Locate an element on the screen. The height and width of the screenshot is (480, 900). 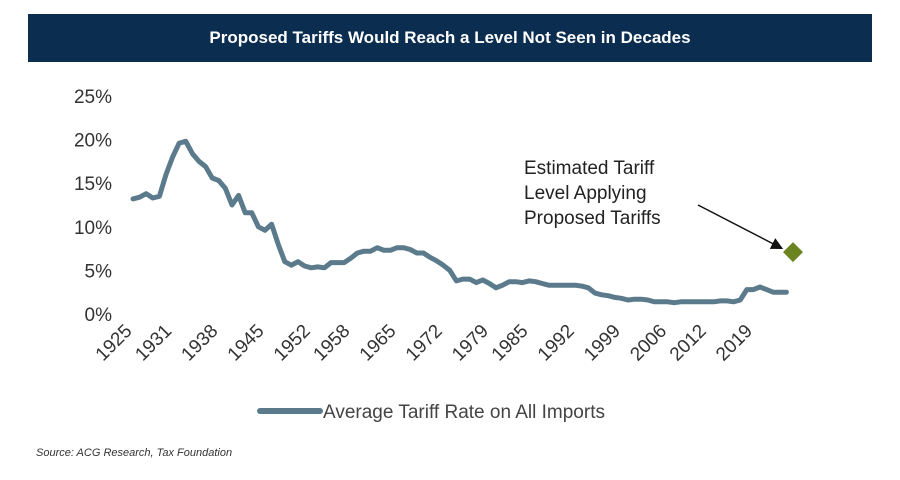
x-tick-label: 1931 is located at coordinates (153, 343).